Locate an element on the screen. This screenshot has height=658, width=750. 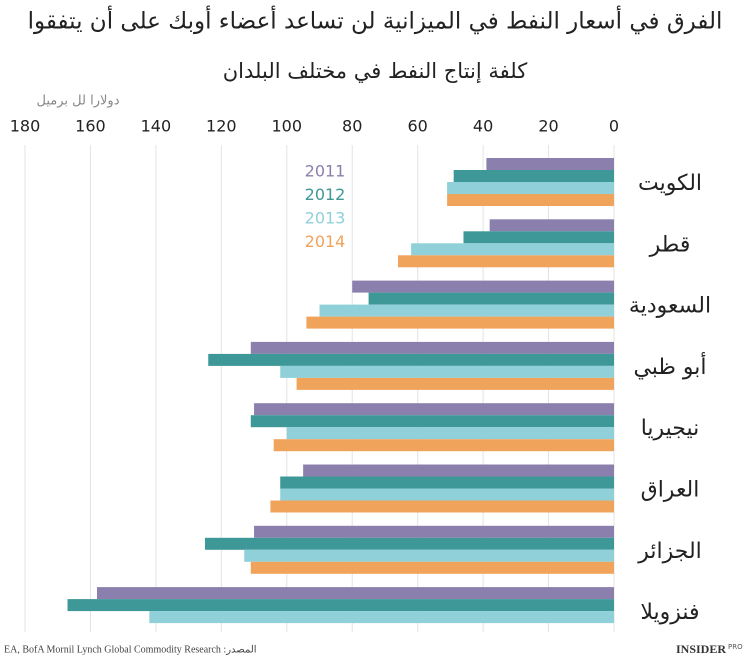
y-tick-label: قطر is located at coordinates (670, 244).